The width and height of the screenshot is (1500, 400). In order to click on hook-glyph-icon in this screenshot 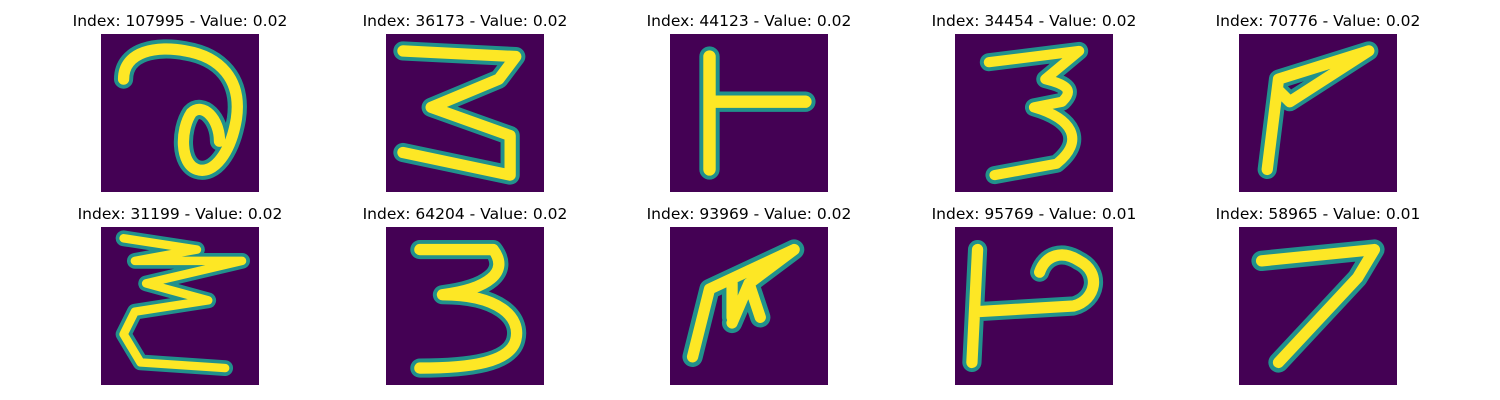, I will do `click(1033, 306)`.